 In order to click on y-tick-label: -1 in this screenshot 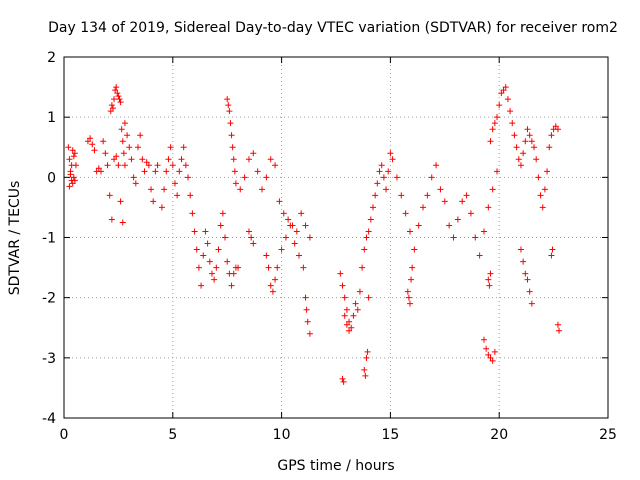, I will do `click(49, 239)`.